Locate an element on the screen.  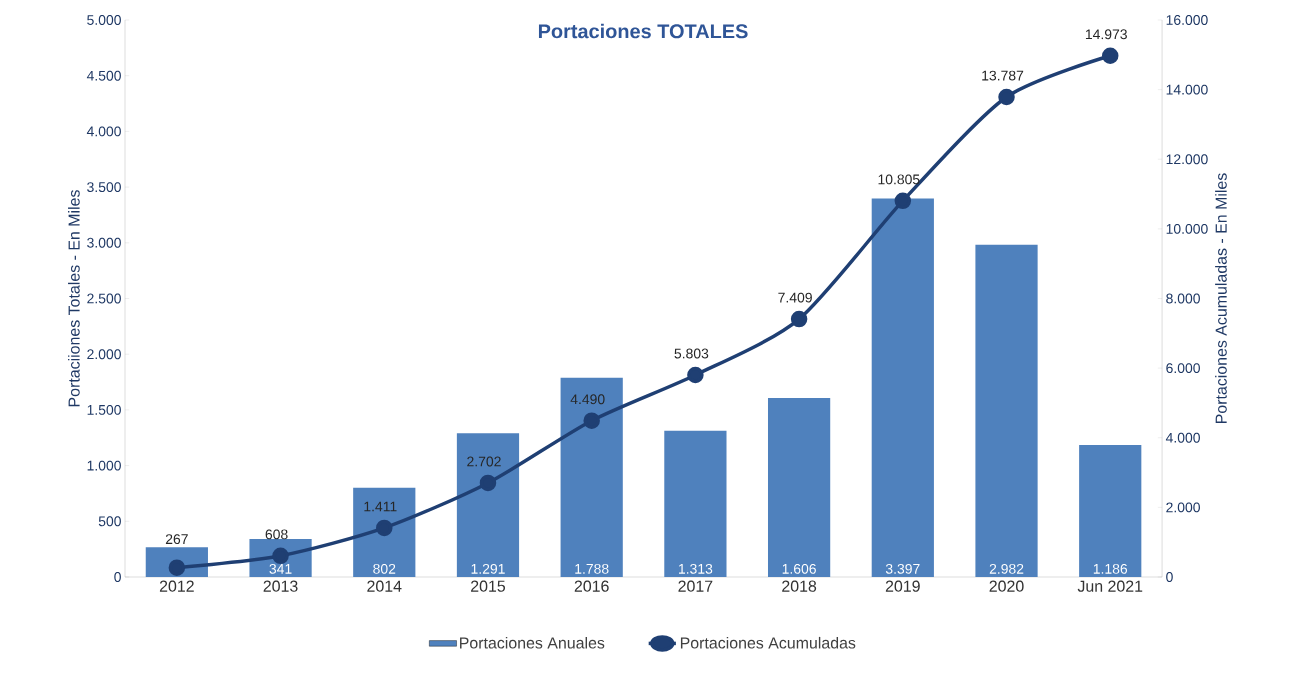
data-label: 267 is located at coordinates (176, 539).